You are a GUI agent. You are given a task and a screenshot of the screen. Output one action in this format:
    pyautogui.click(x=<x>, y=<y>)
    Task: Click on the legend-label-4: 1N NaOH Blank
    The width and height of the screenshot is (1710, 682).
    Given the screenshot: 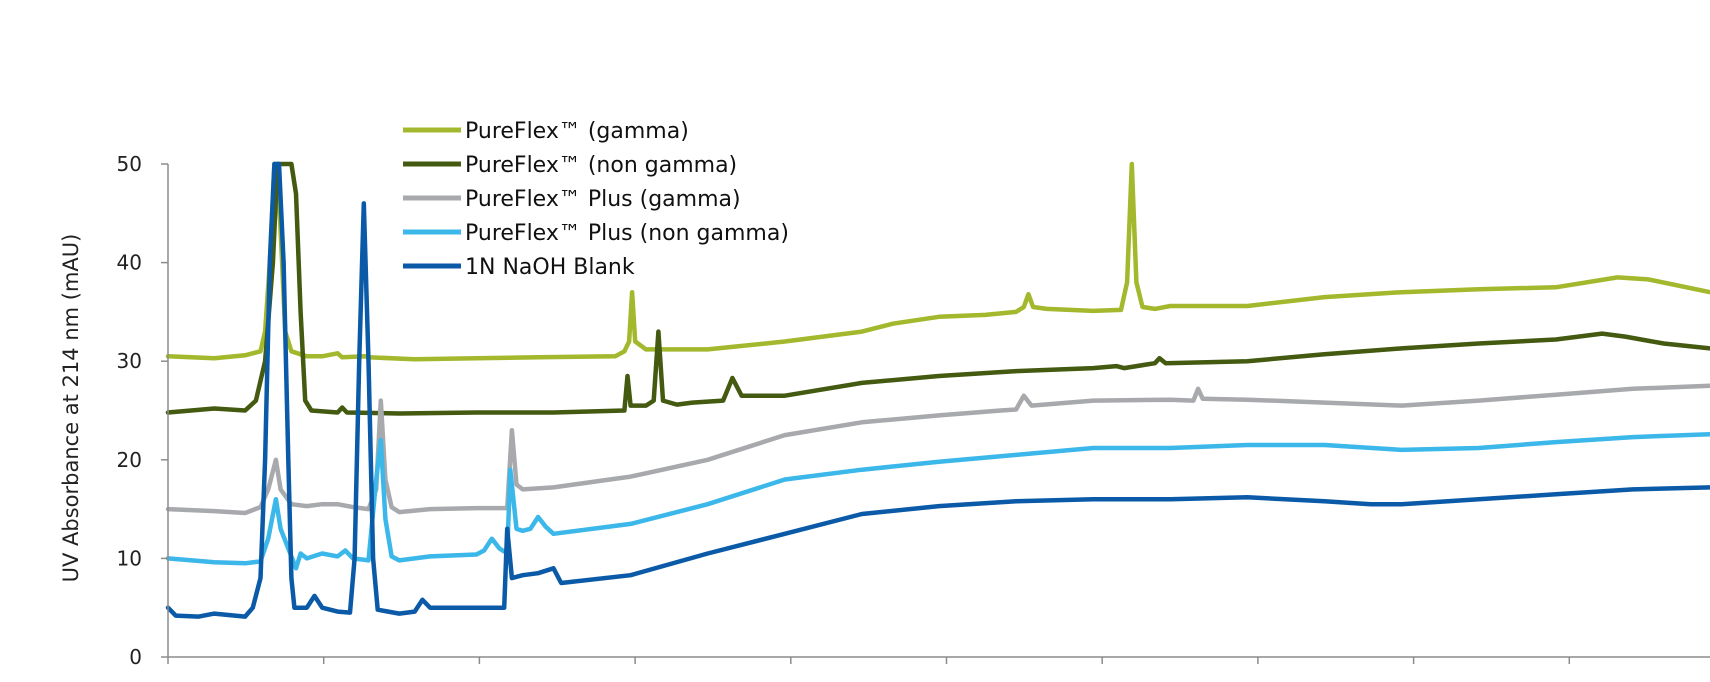 What is the action you would take?
    pyautogui.click(x=550, y=267)
    